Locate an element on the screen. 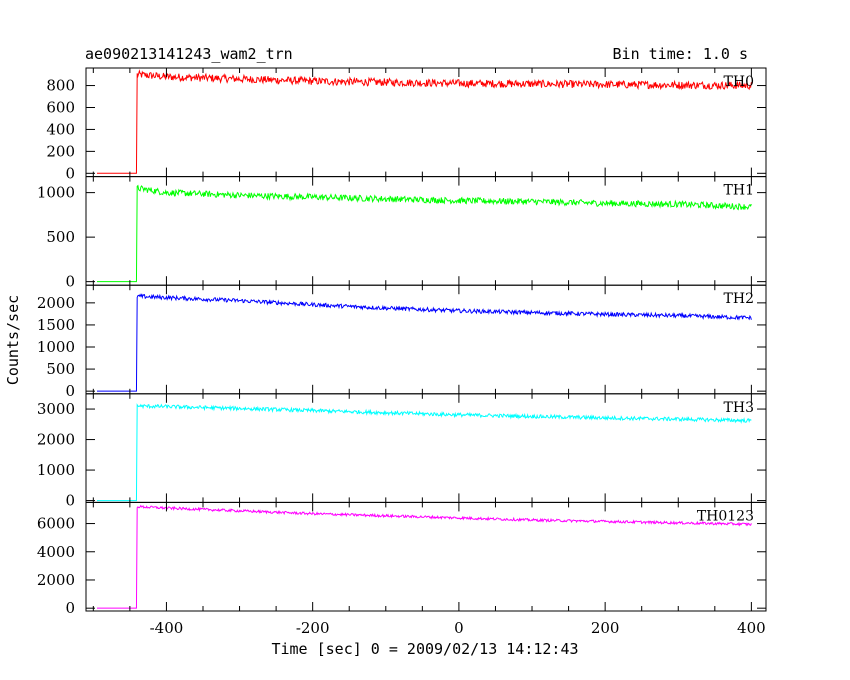 The image size is (850, 680). bin-time-label: Bin time: 1.0 s is located at coordinates (680, 54).